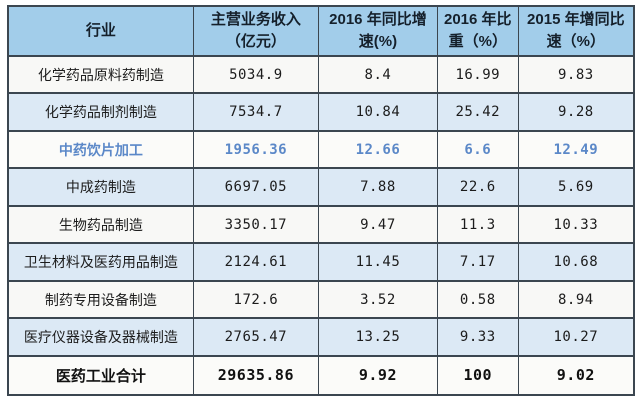 The width and height of the screenshot is (640, 401). Describe the element at coordinates (377, 299) in the screenshot. I see `cell-growth-2016: 3.52` at that location.